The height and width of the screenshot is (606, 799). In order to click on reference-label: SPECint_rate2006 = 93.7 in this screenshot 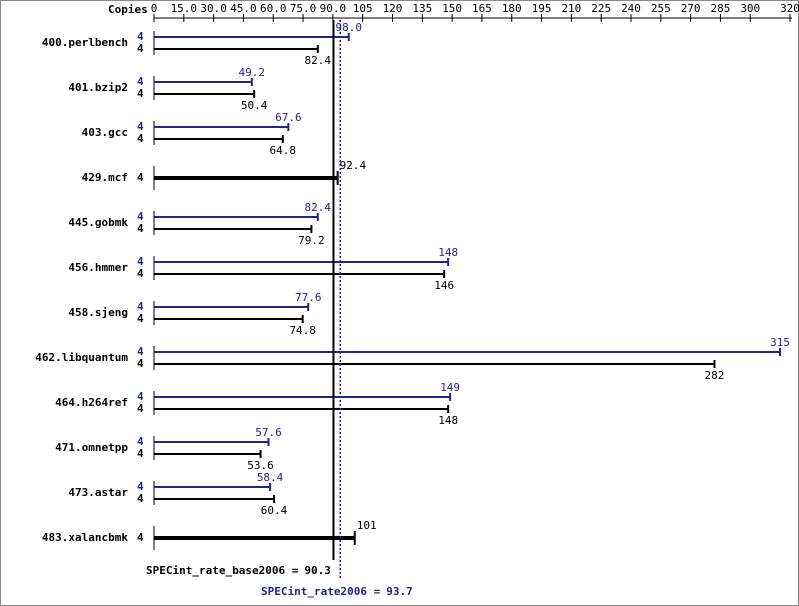, I will do `click(337, 591)`.